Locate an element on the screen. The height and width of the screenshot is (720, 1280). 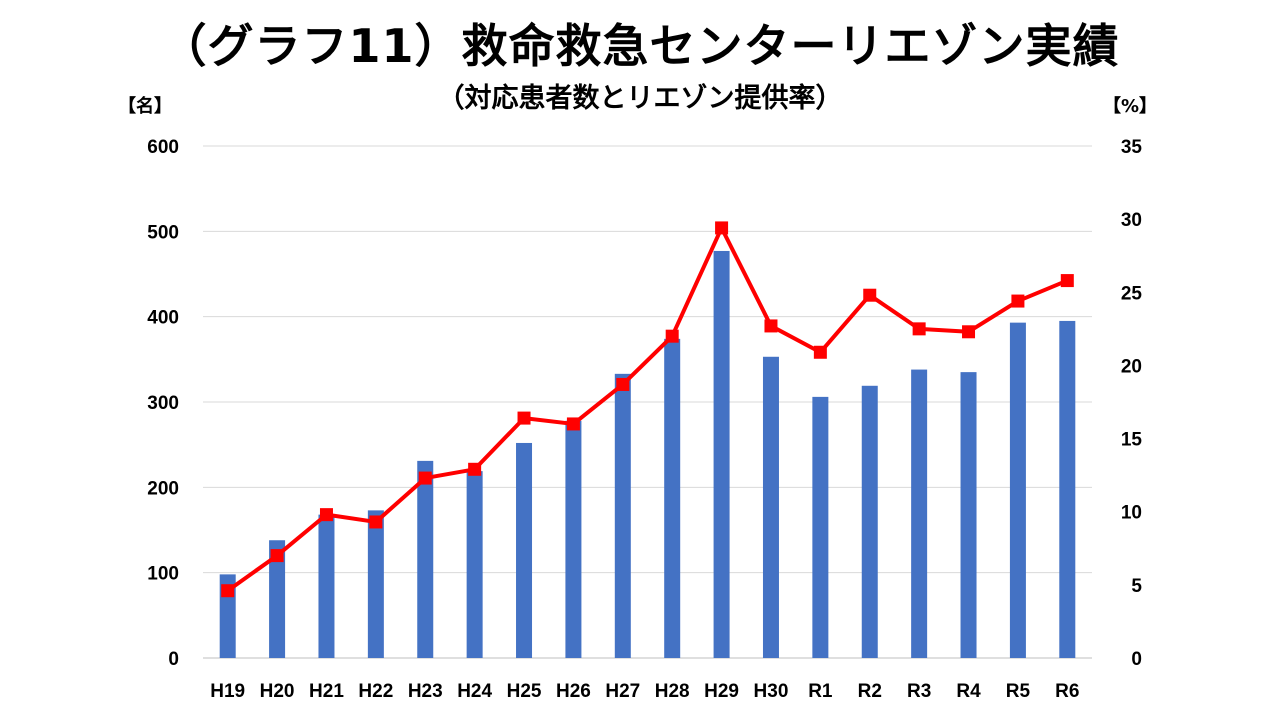
chart-subtitle: （対応患者数とリエゾン提供率） is located at coordinates (640, 98).